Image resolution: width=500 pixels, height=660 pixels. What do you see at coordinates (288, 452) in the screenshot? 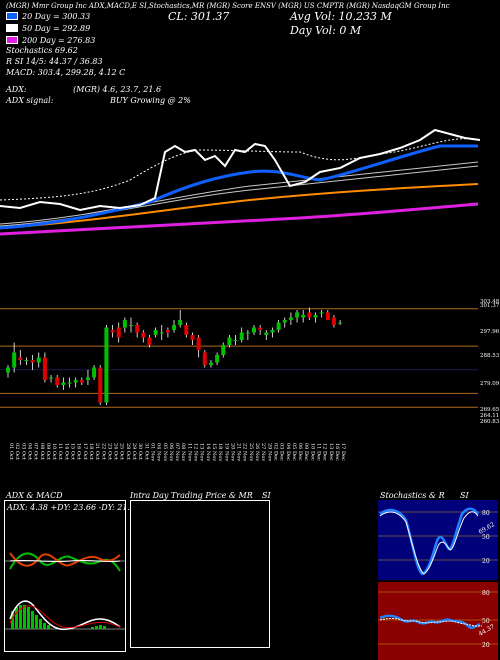
I see `date-tick-label: 04 Dec` at bounding box center [288, 452].